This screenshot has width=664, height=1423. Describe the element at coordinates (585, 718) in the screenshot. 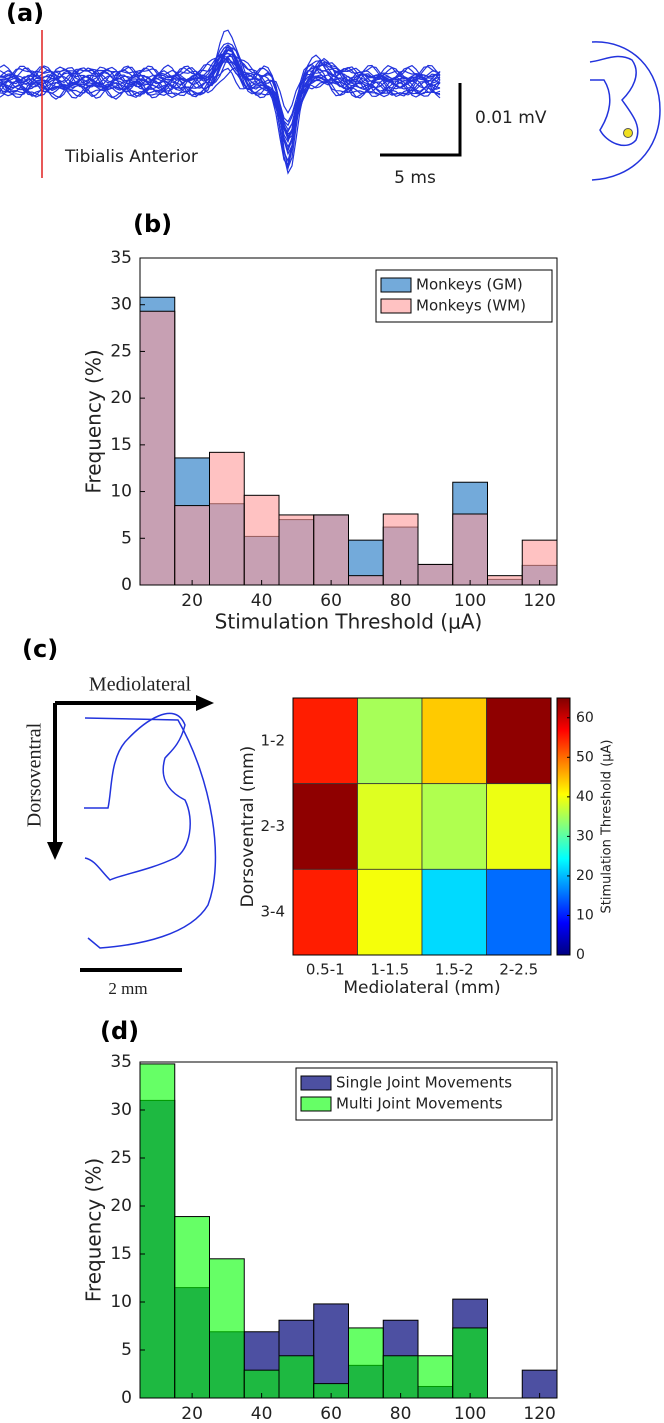

I see `colorbar-tick-label: 60` at that location.